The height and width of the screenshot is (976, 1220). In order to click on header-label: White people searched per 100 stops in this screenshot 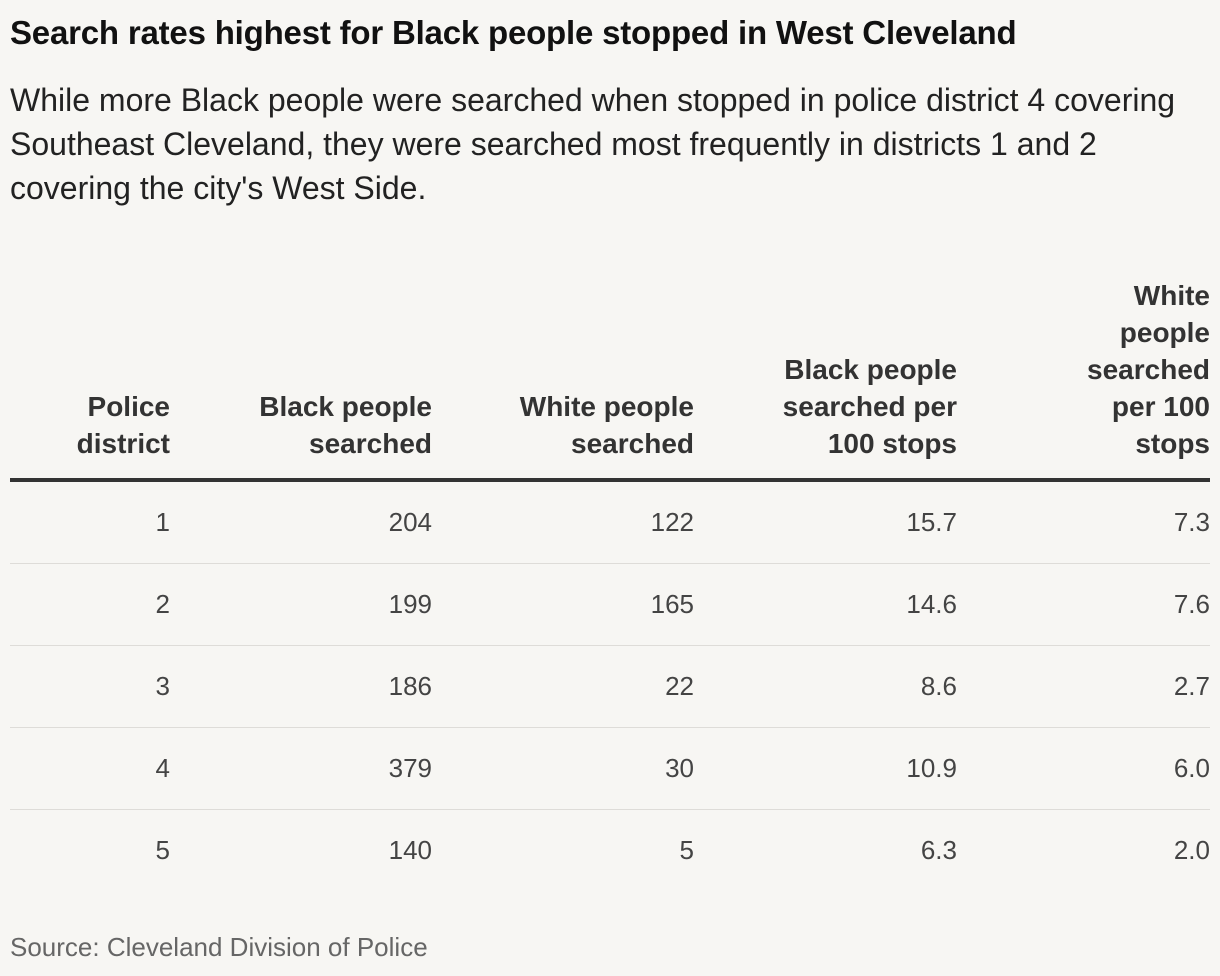, I will do `click(1148, 369)`.